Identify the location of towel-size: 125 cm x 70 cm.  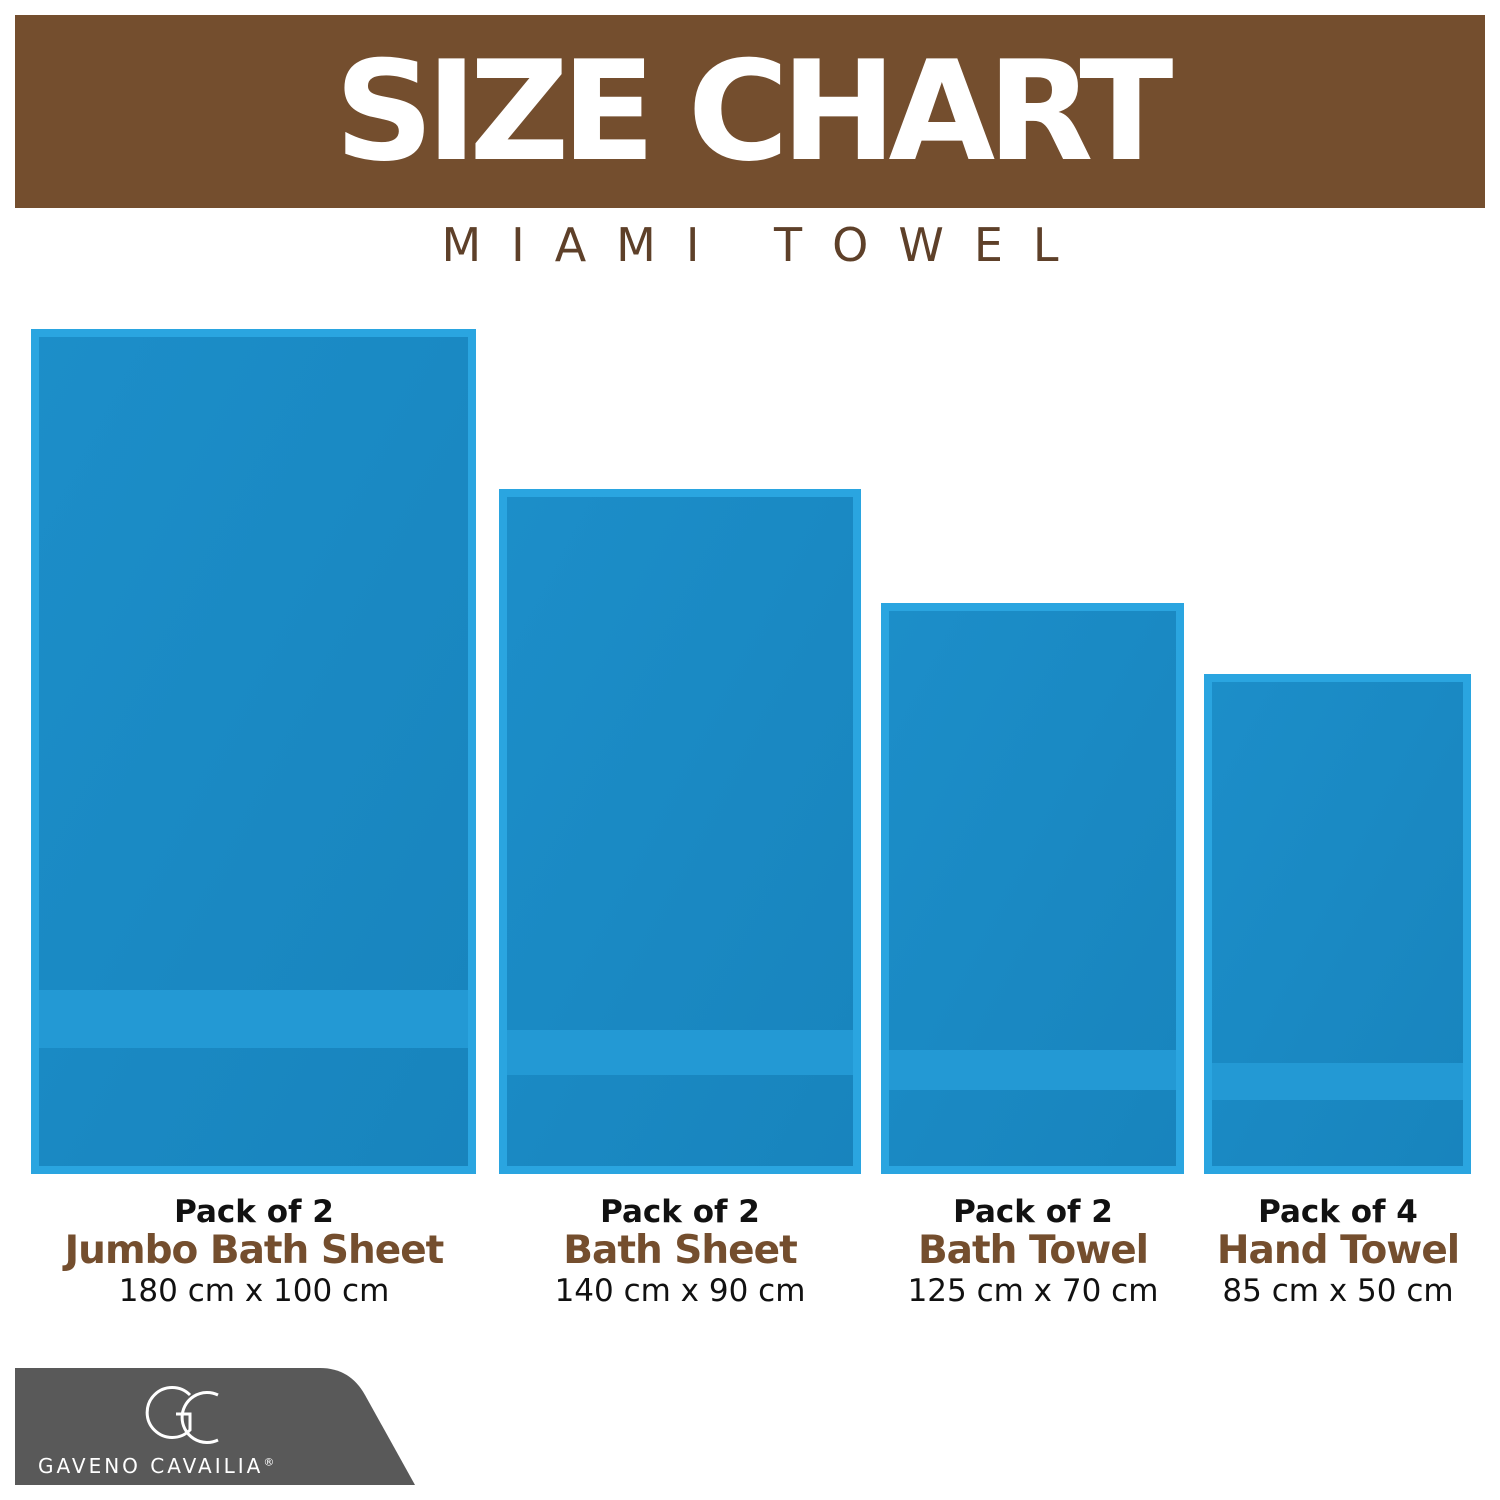
(1033, 1291).